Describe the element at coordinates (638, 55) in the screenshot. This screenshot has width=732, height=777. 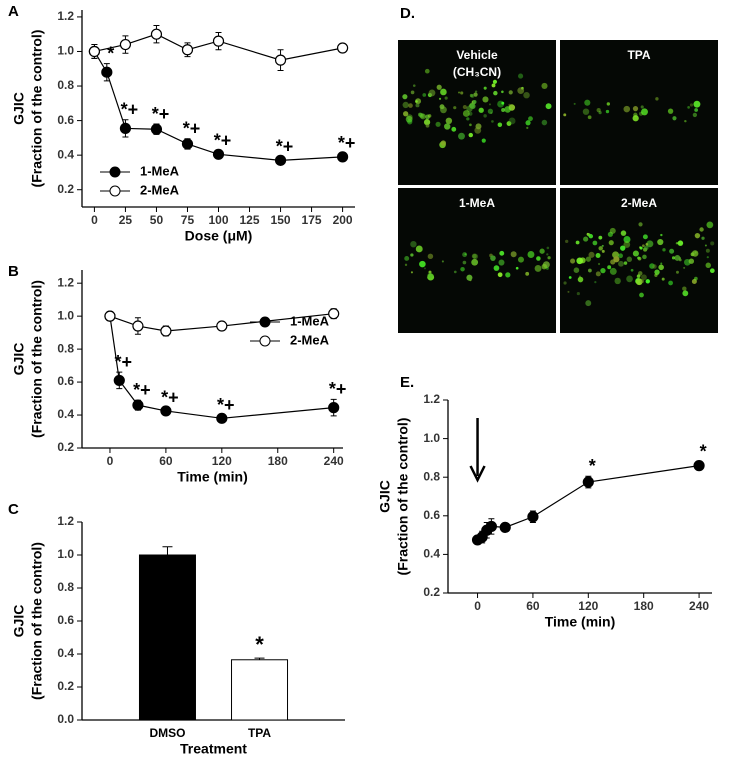
I see `image-label: TPA` at that location.